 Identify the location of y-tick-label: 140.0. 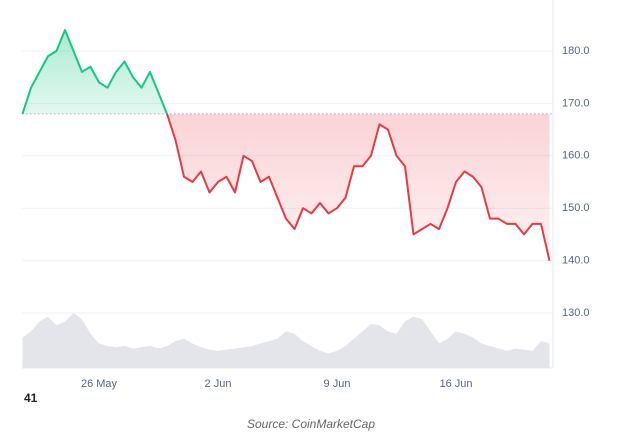
(576, 261).